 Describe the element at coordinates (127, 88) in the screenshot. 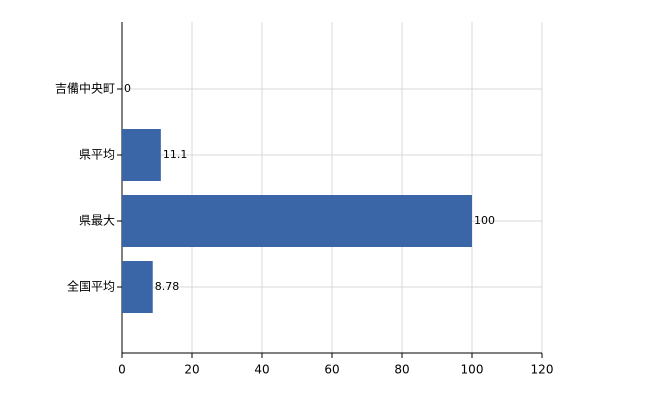

I see `value-label: 0` at that location.